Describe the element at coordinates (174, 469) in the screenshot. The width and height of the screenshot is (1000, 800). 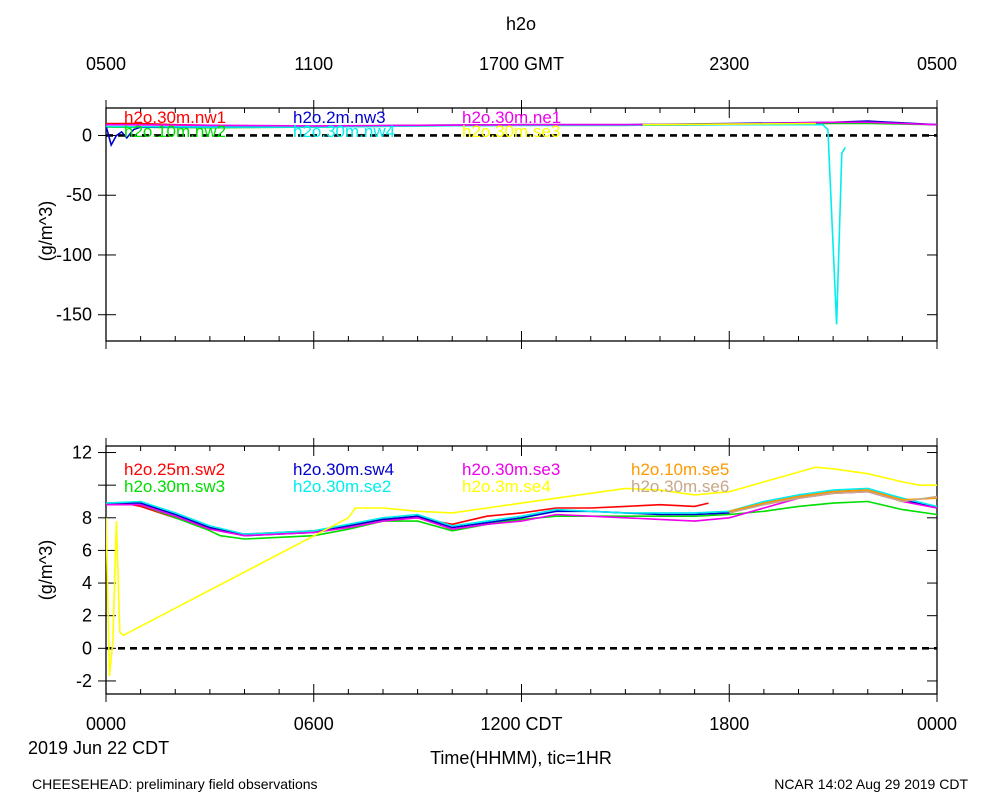
I see `legend-entry-h2o.25m.sw2: h2o.25m.sw2` at that location.